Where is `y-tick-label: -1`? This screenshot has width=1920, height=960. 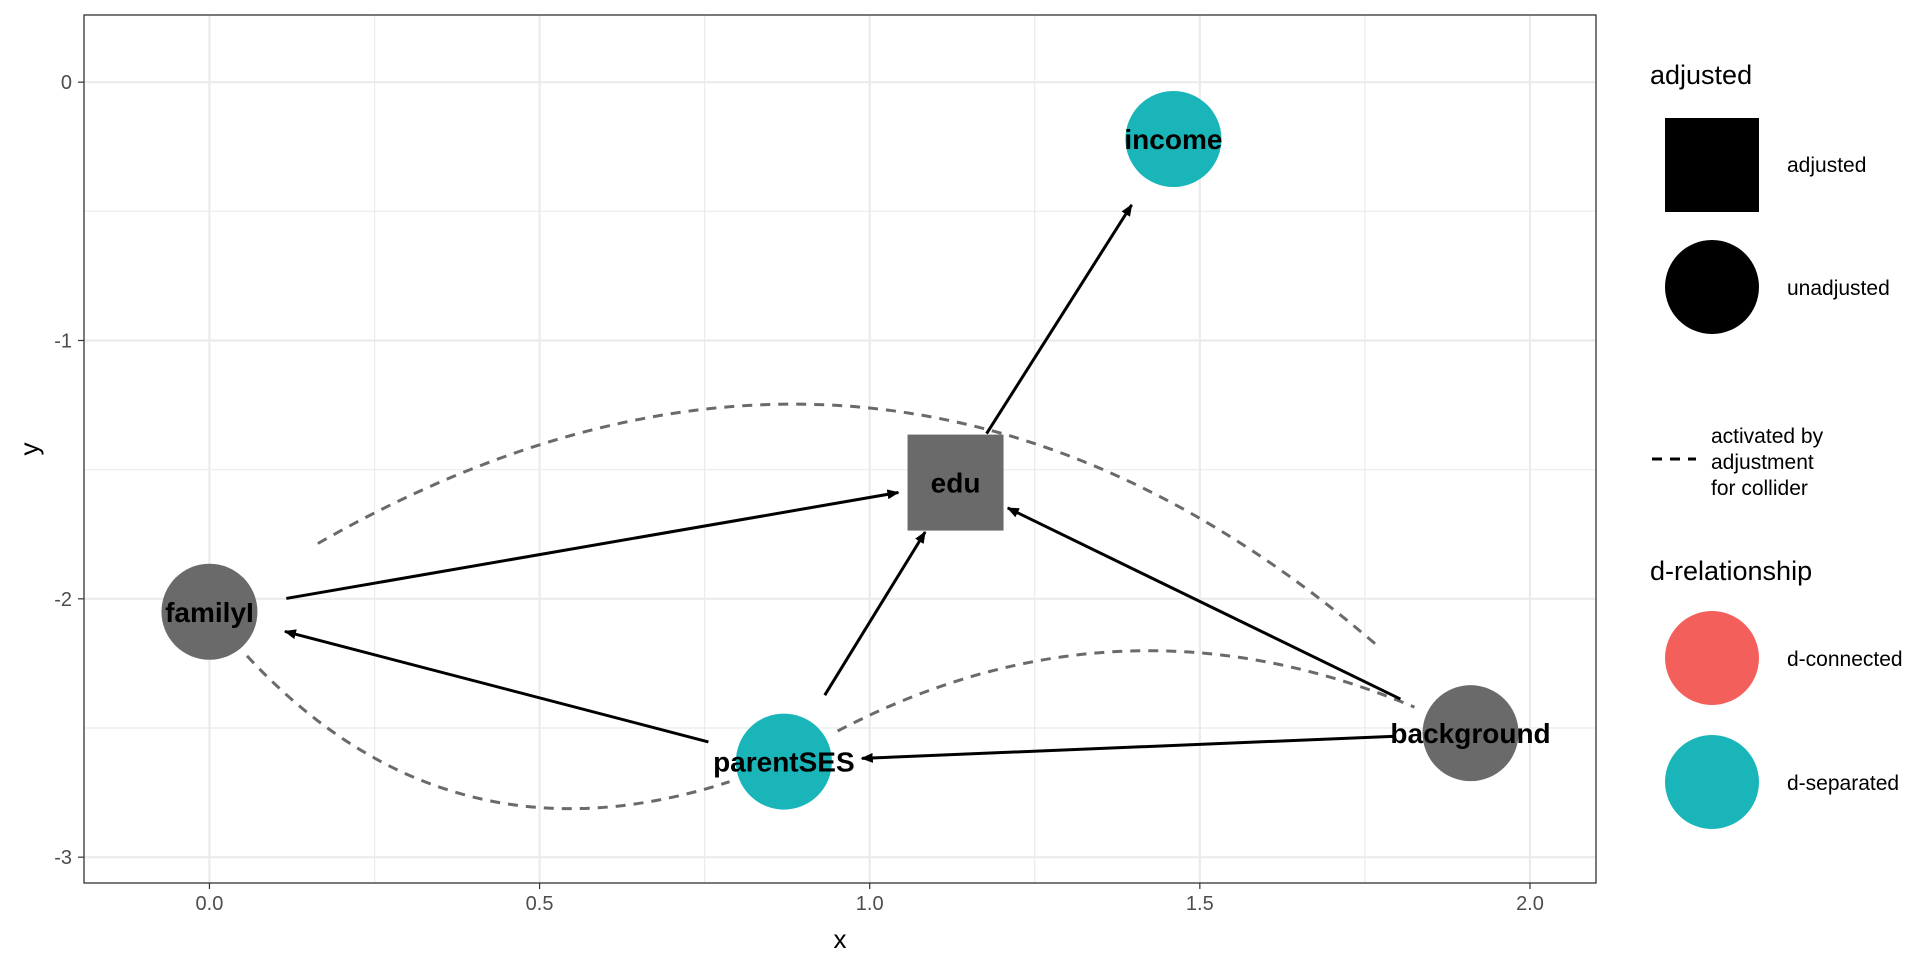 y-tick-label: -1 is located at coordinates (63, 342).